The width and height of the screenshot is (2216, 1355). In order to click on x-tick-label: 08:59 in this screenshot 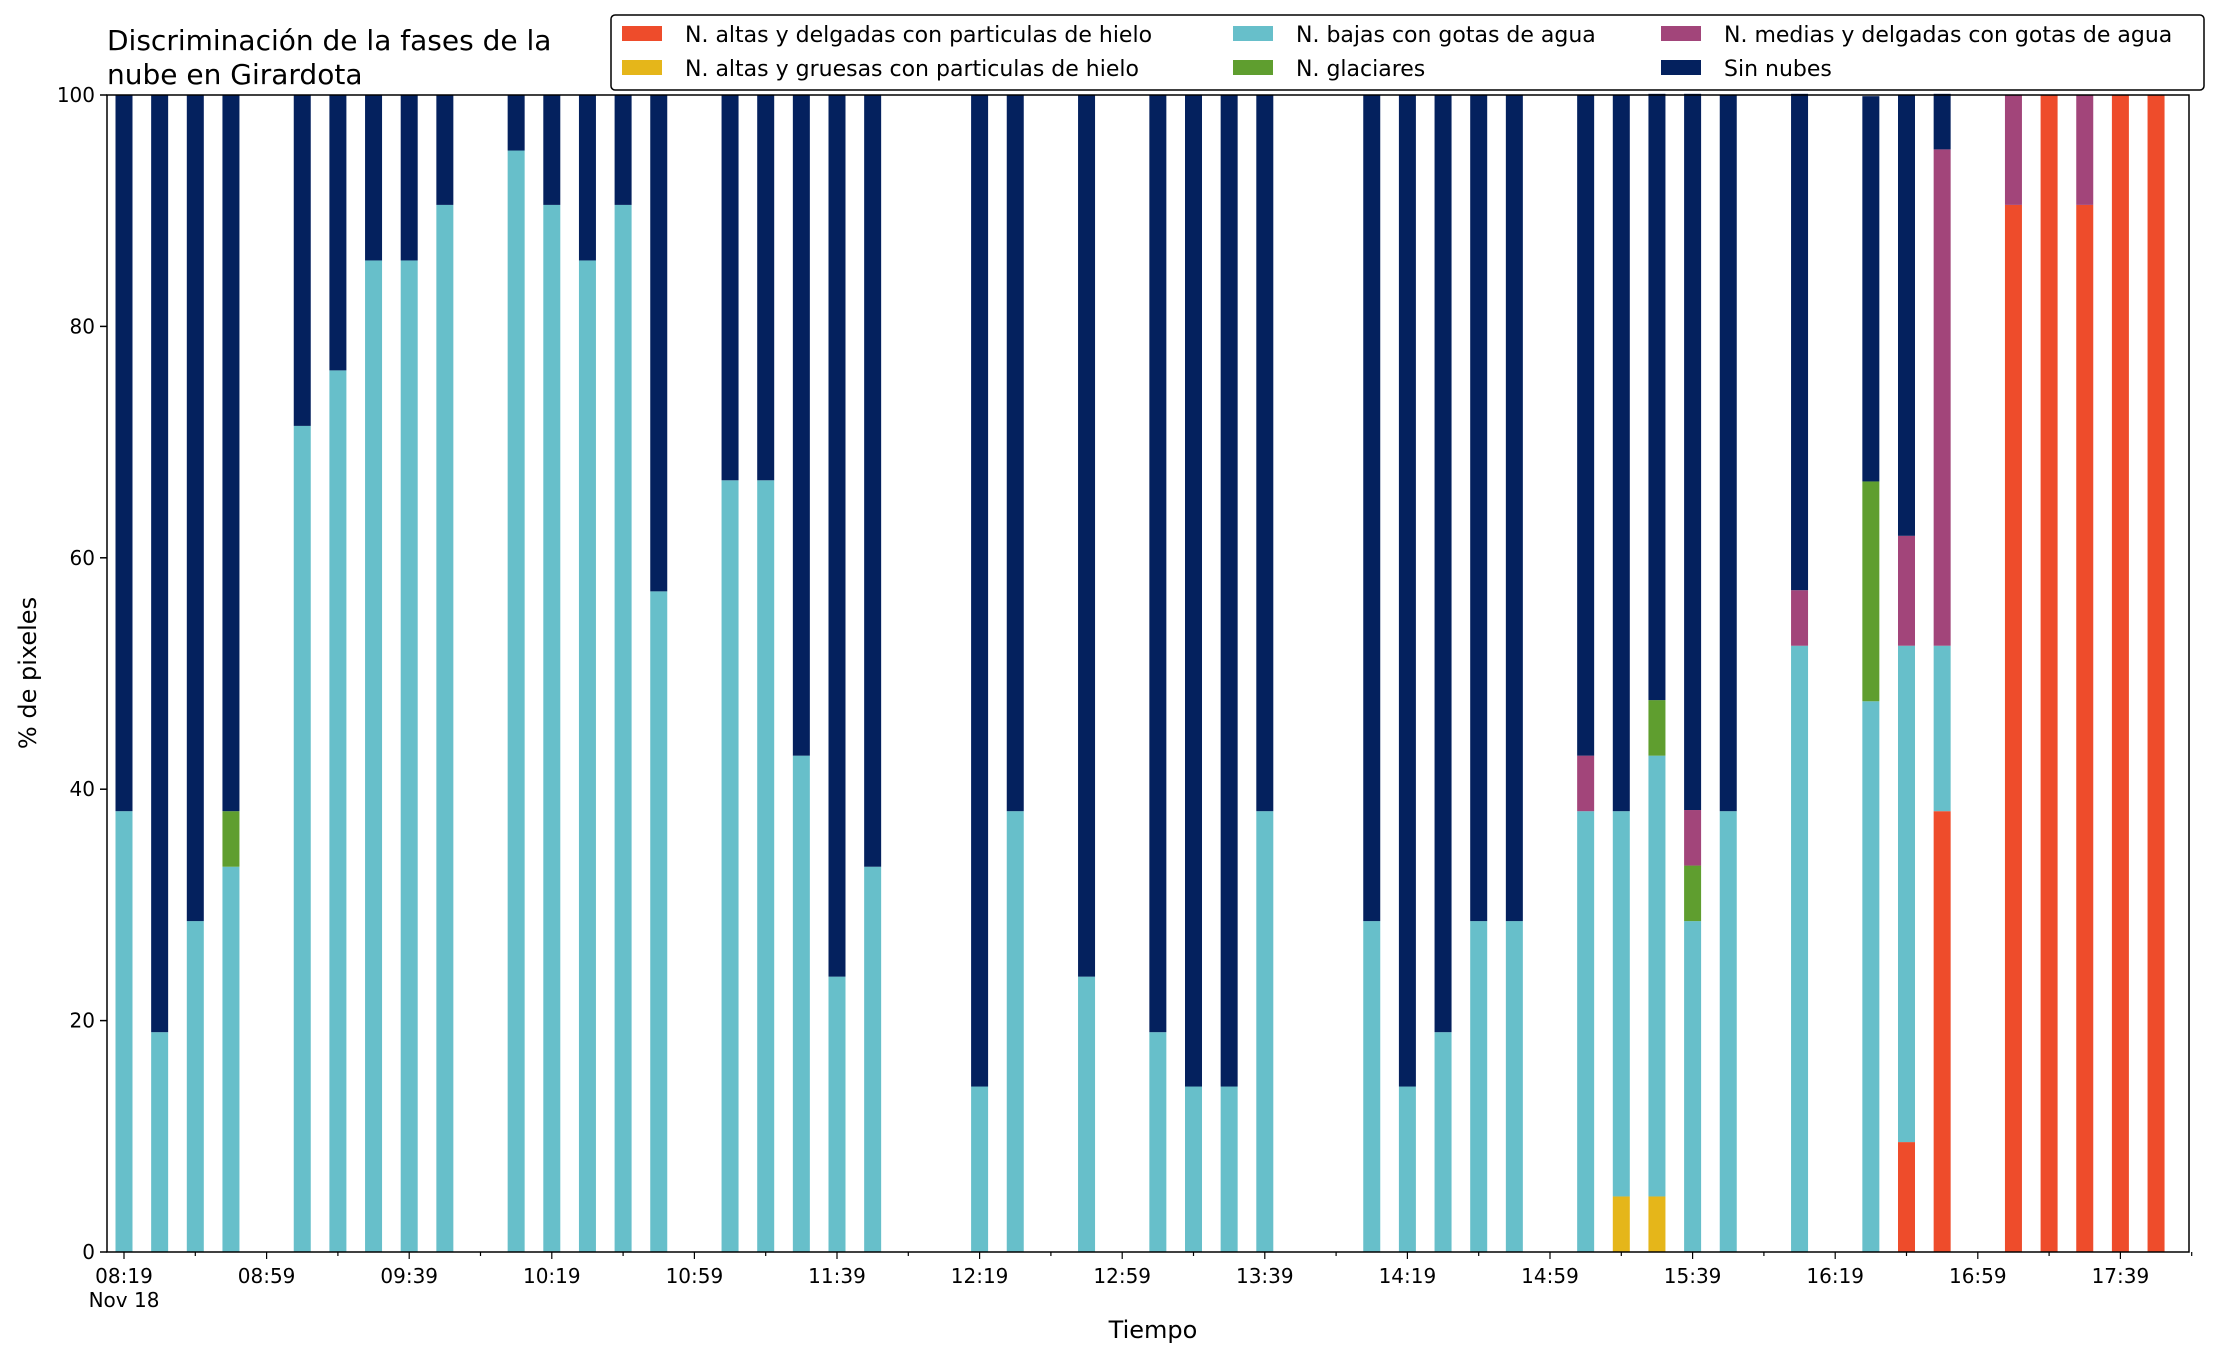, I will do `click(267, 1276)`.